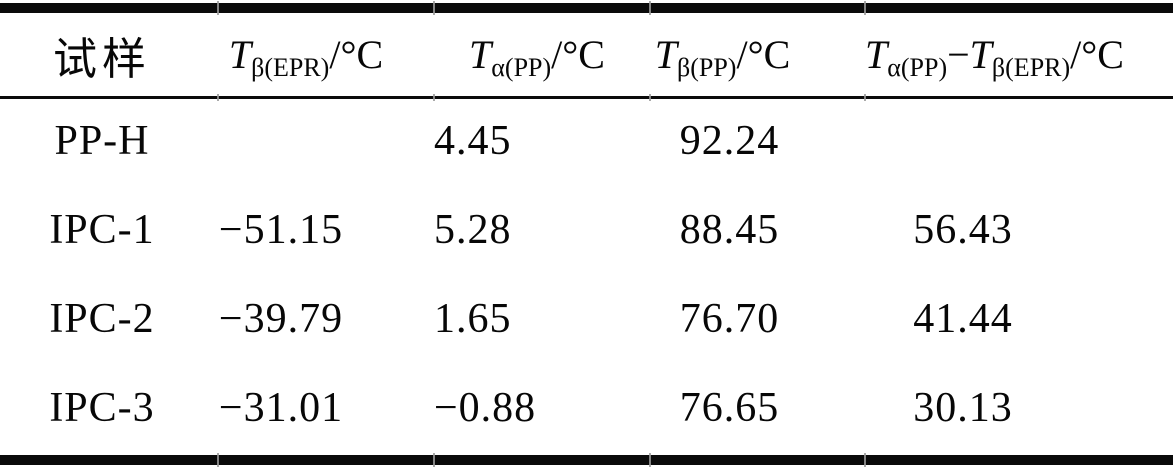 The width and height of the screenshot is (1173, 469). I want to click on value-cell: 4.45, so click(473, 140).